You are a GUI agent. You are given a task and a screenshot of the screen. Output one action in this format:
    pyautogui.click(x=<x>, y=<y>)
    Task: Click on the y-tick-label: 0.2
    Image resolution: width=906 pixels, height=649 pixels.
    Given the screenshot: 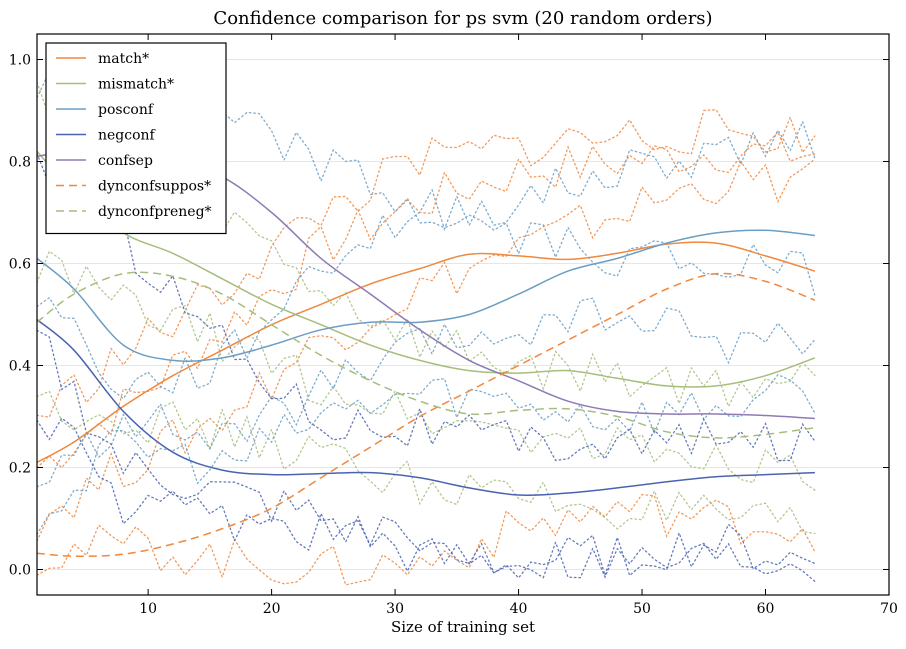 What is the action you would take?
    pyautogui.click(x=20, y=469)
    